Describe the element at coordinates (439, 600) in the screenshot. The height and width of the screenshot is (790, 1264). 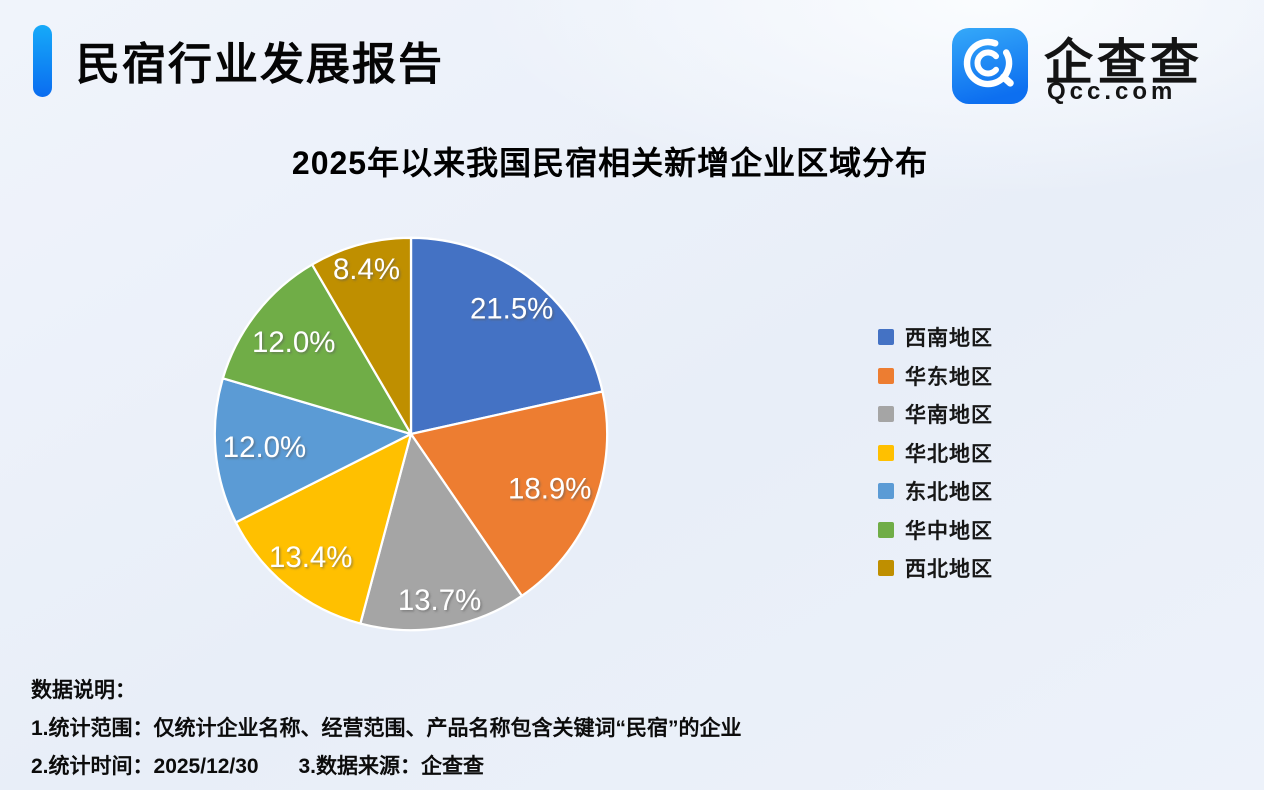
I see `pie-label-华南地区: 13.7%` at that location.